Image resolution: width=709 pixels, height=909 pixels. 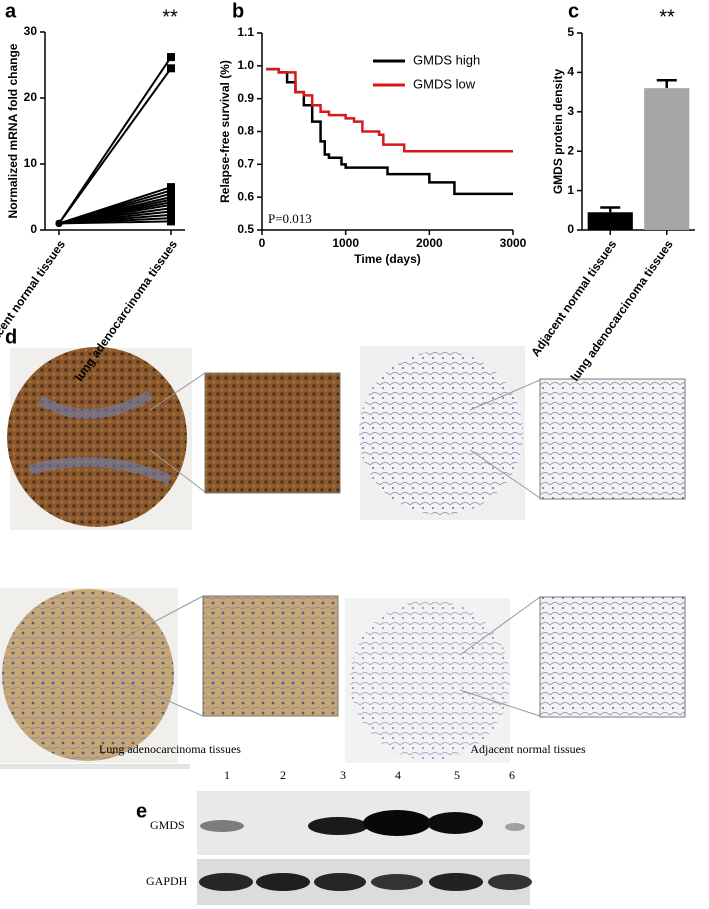 What do you see at coordinates (334, 836) in the screenshot?
I see `blot-panel: e 1 2 3 4 5 6 GMDS GAPDH` at bounding box center [334, 836].